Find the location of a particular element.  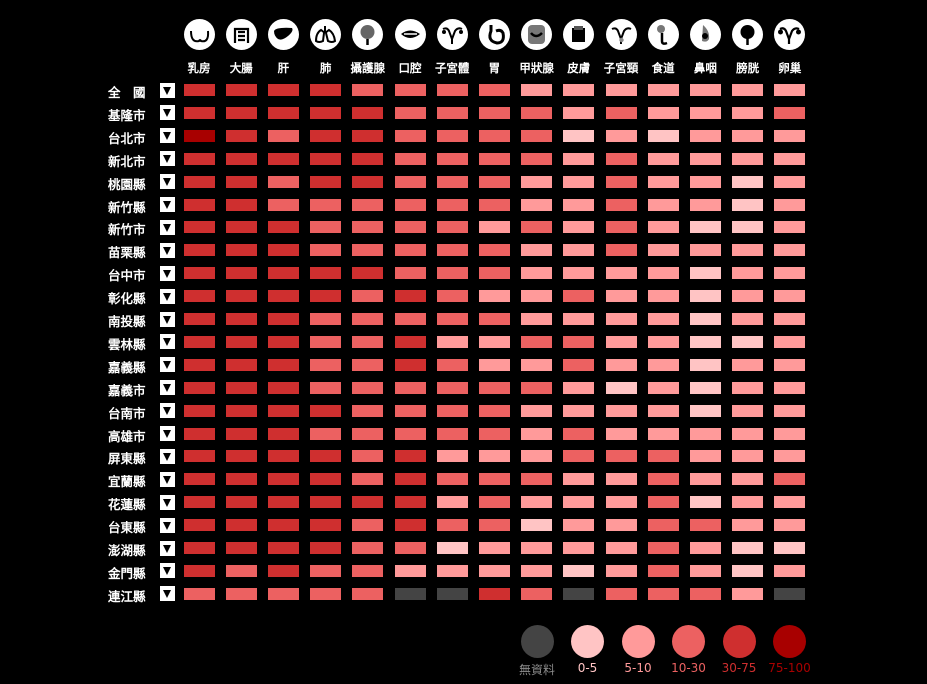

region-label: 彰化縣 is located at coordinates (127, 299).